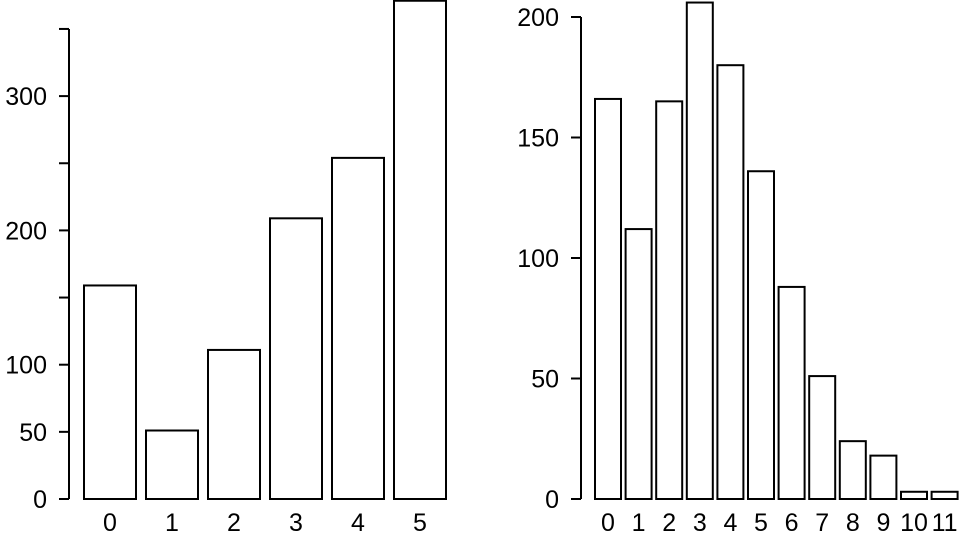  I want to click on x-tick-label: 6, so click(792, 523).